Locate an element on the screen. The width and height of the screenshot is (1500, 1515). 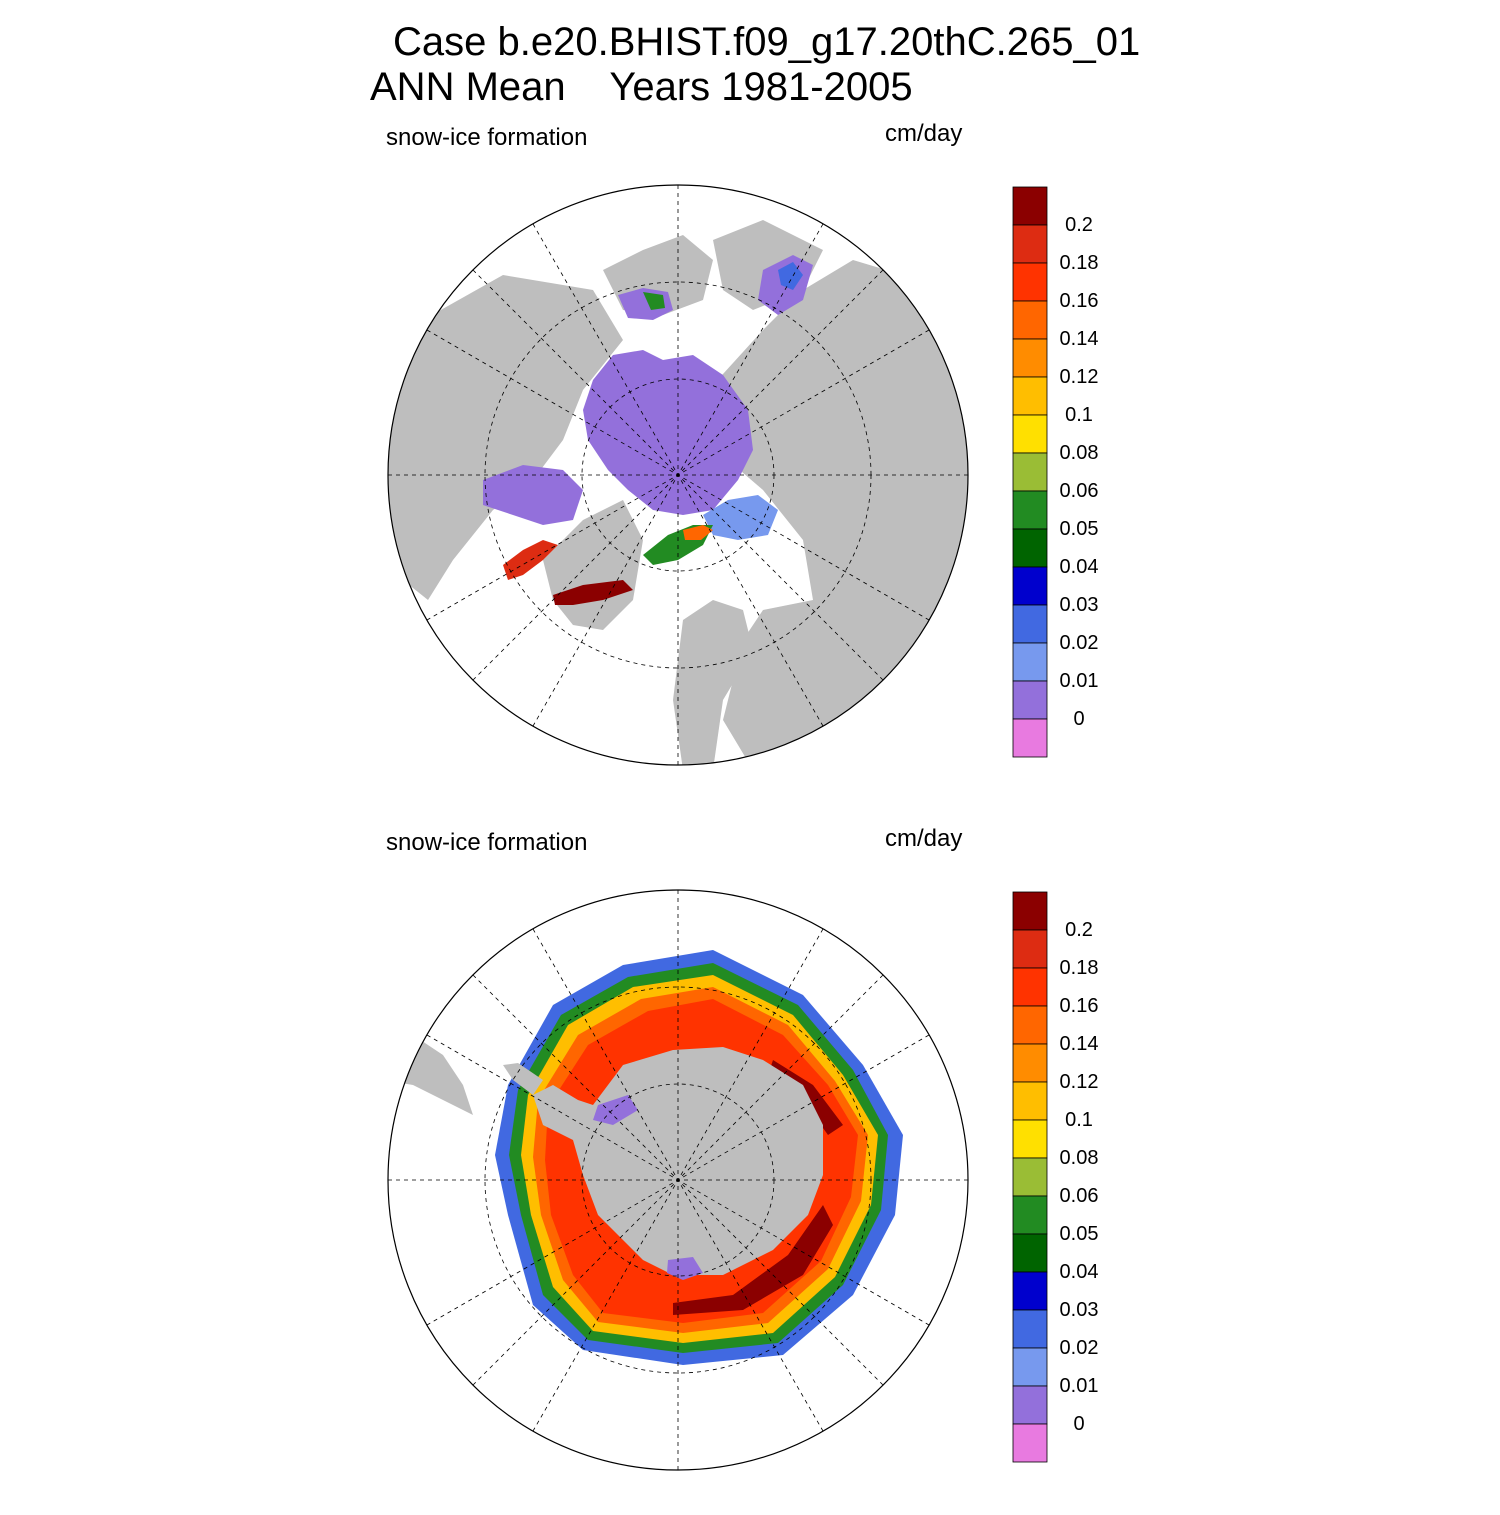
land-antarctic-peninsula is located at coordinates (523, 1079).